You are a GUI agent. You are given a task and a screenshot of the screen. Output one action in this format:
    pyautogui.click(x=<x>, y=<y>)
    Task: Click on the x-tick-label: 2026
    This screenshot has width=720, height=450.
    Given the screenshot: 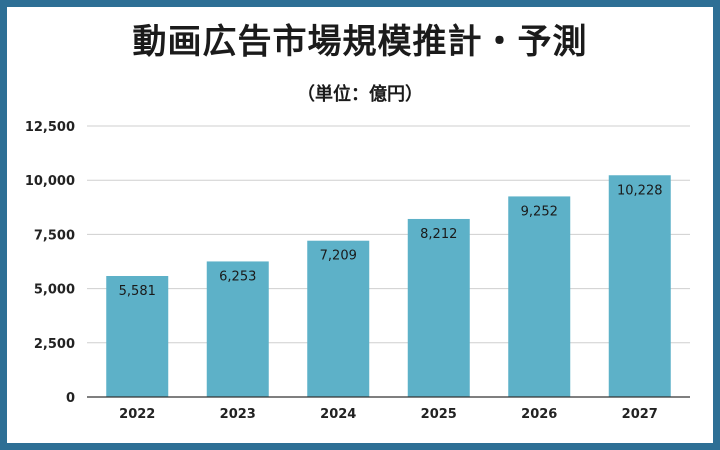 What is the action you would take?
    pyautogui.click(x=539, y=414)
    